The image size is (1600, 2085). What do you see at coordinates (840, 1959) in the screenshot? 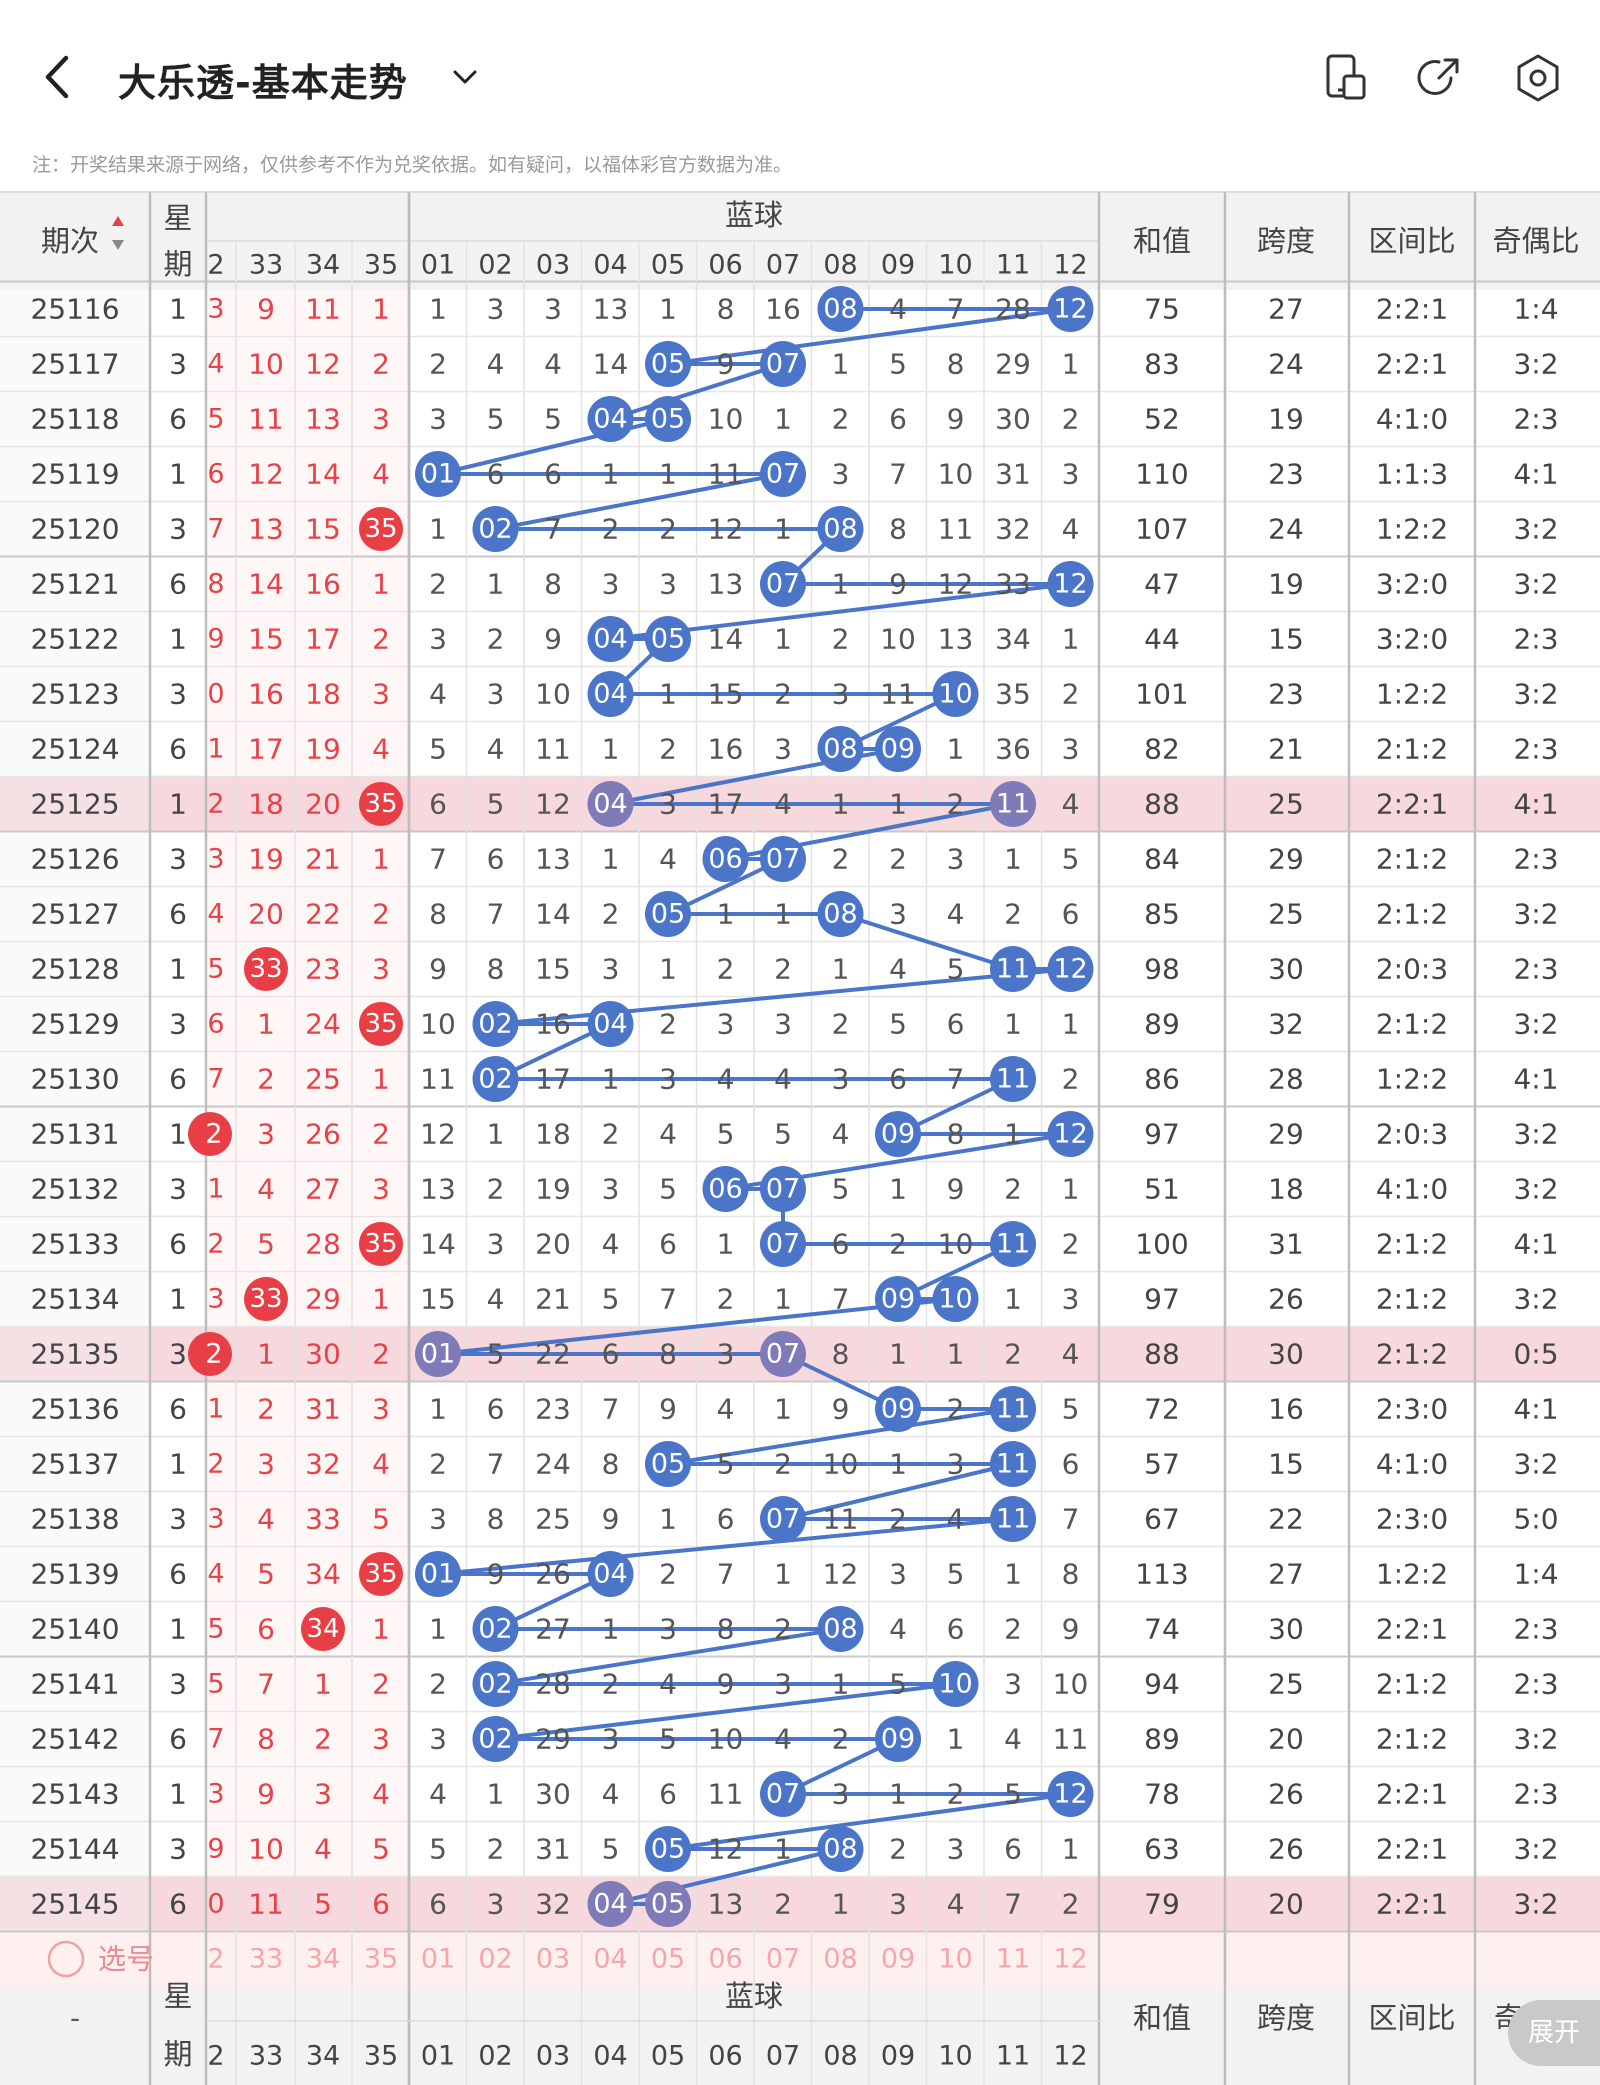
I see `pick-blue-cell: 08` at bounding box center [840, 1959].